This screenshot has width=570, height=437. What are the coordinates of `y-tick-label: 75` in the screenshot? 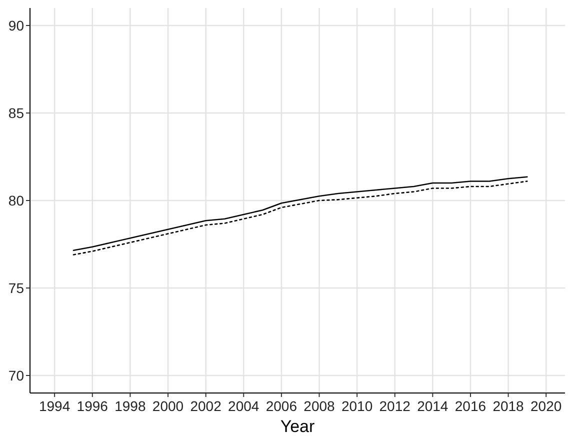 It's located at (16, 288).